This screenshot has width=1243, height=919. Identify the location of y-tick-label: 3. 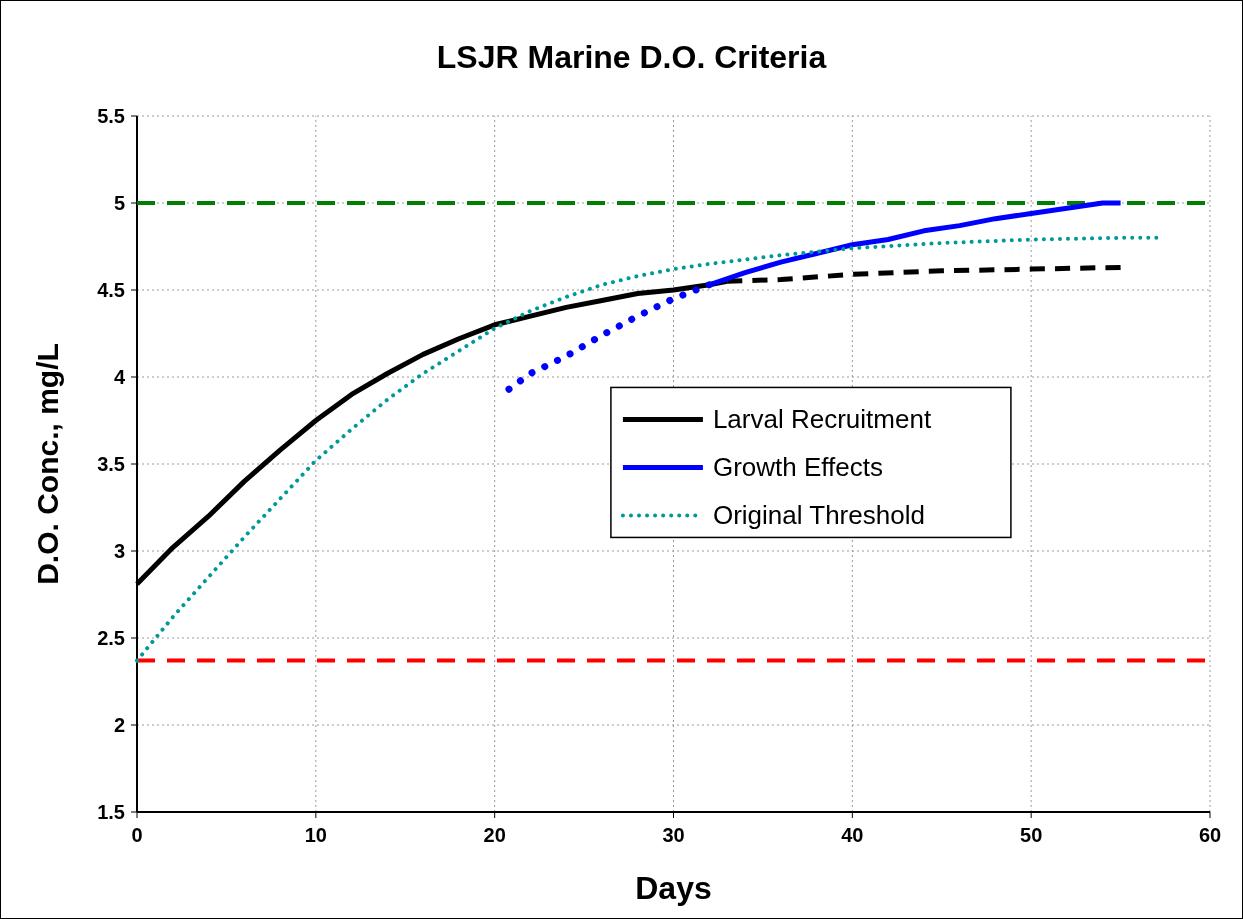
(119, 551).